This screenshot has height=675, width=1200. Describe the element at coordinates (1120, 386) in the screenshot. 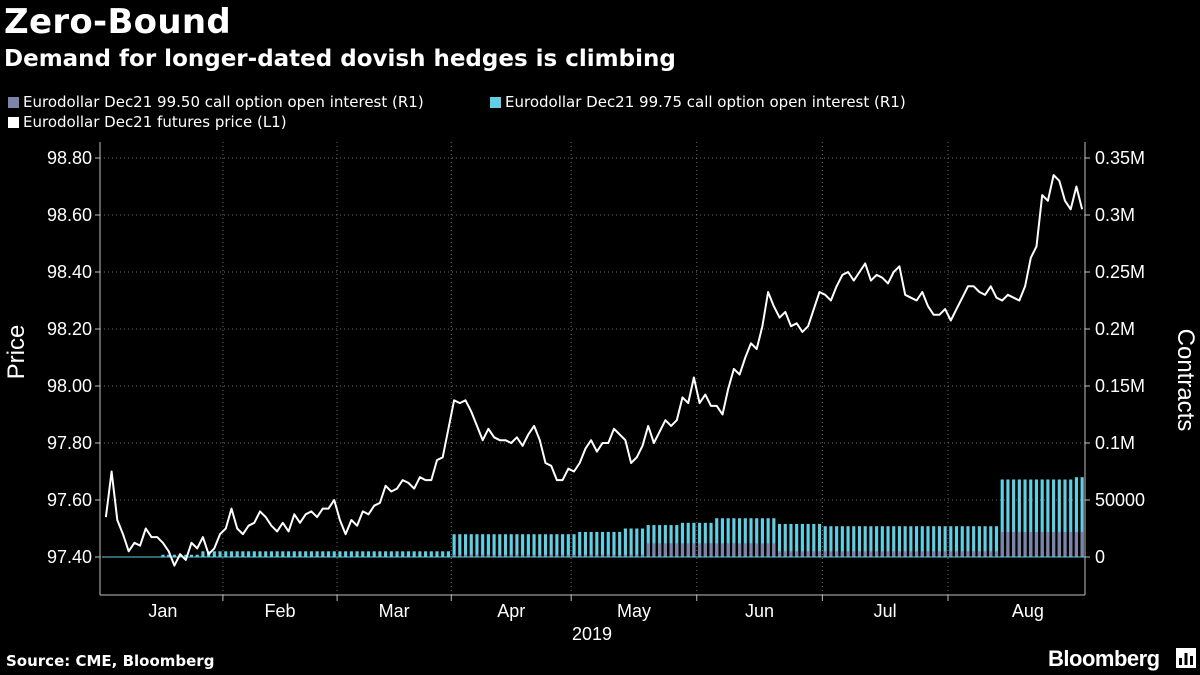

I see `right-tick-label: 0.15M` at that location.